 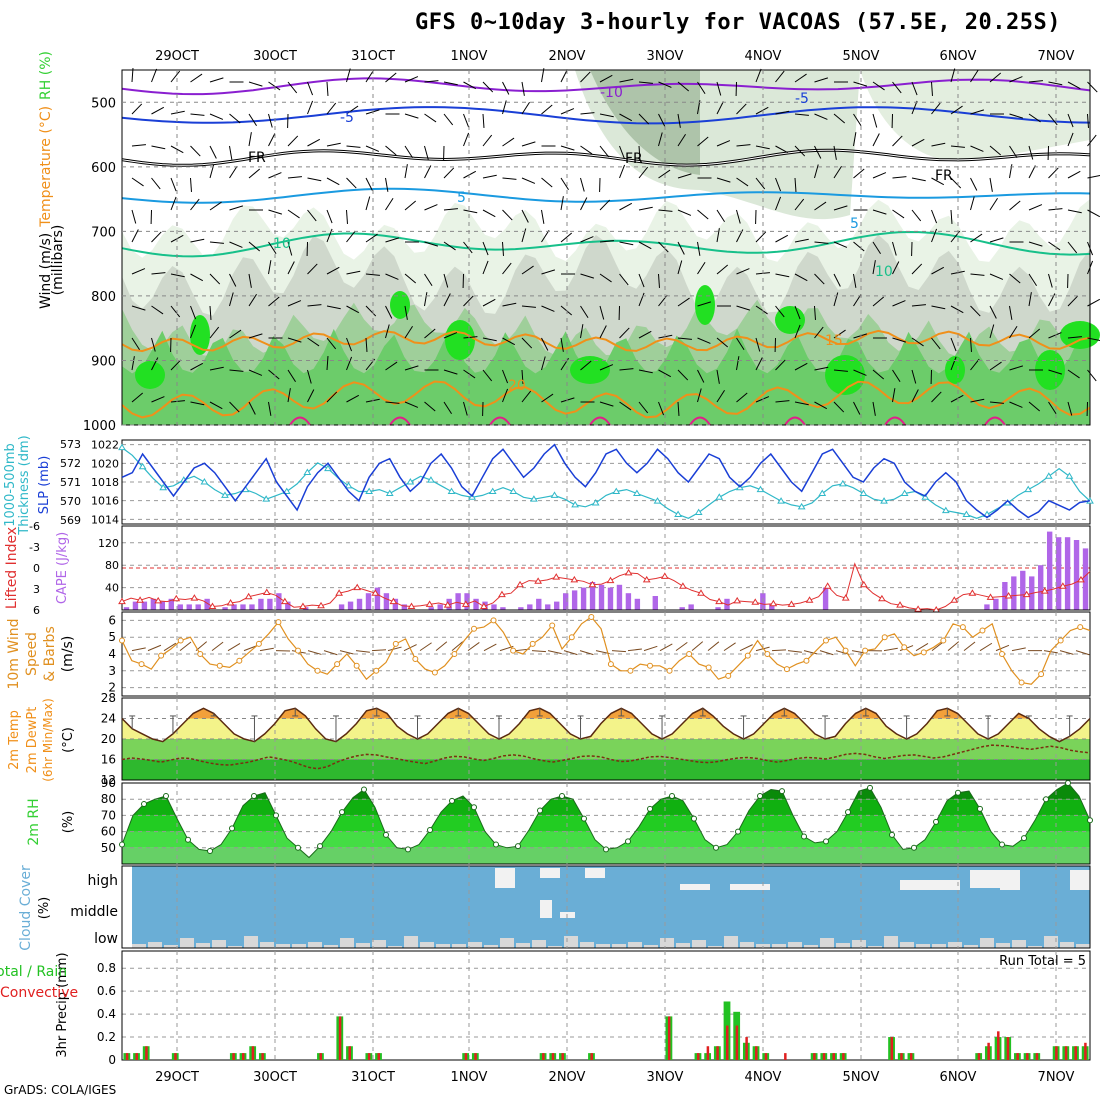 I want to click on contour-label: 20, so click(x=517, y=386).